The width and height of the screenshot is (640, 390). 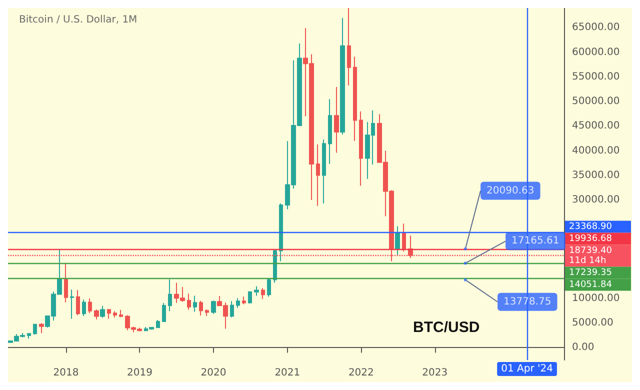 What do you see at coordinates (596, 150) in the screenshot?
I see `y-tick-label: 40000.00` at bounding box center [596, 150].